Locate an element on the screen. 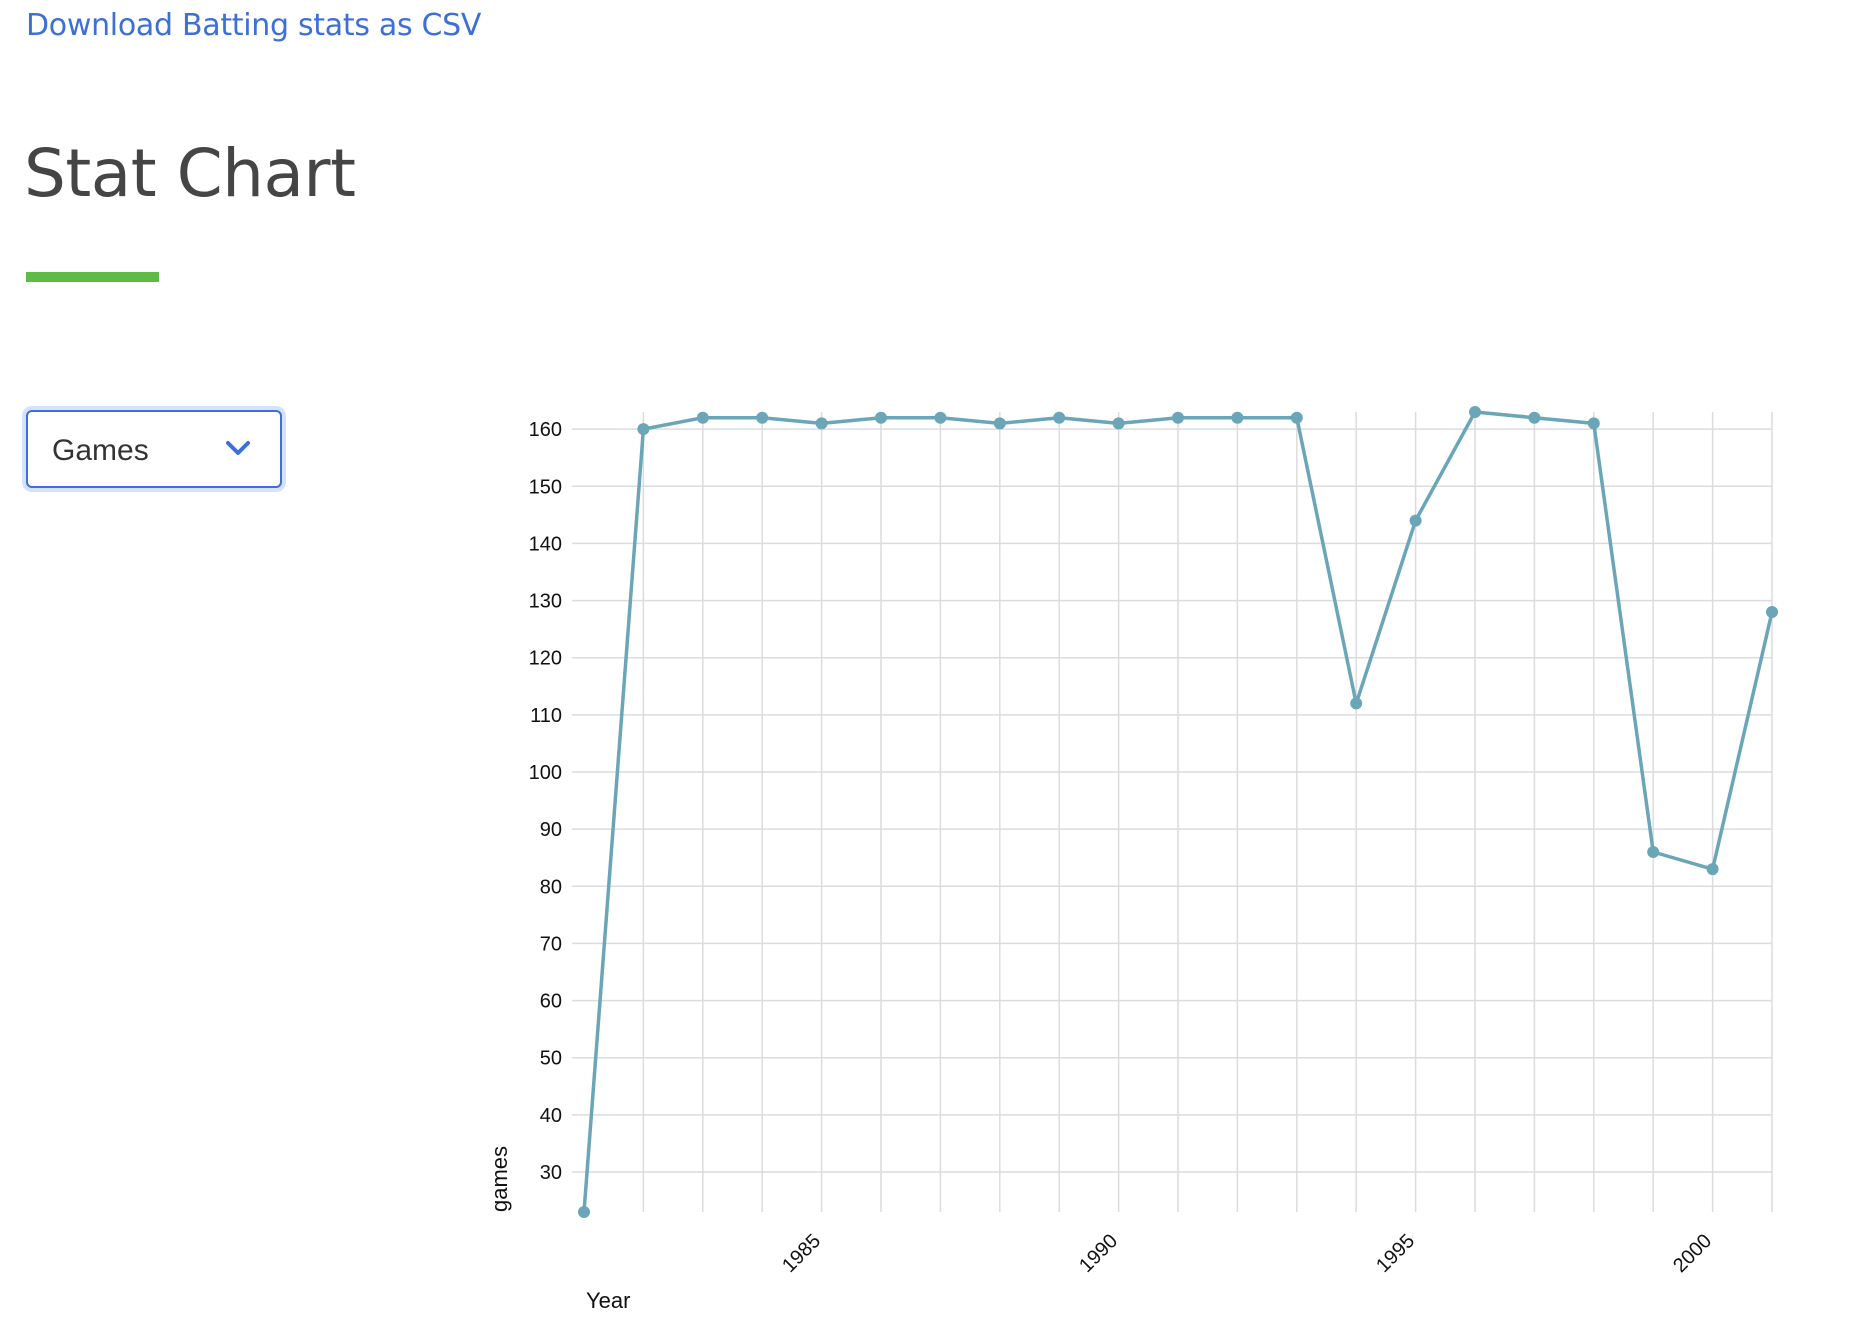 The image size is (1868, 1318). x-tick-label: 1995 is located at coordinates (1395, 1253).